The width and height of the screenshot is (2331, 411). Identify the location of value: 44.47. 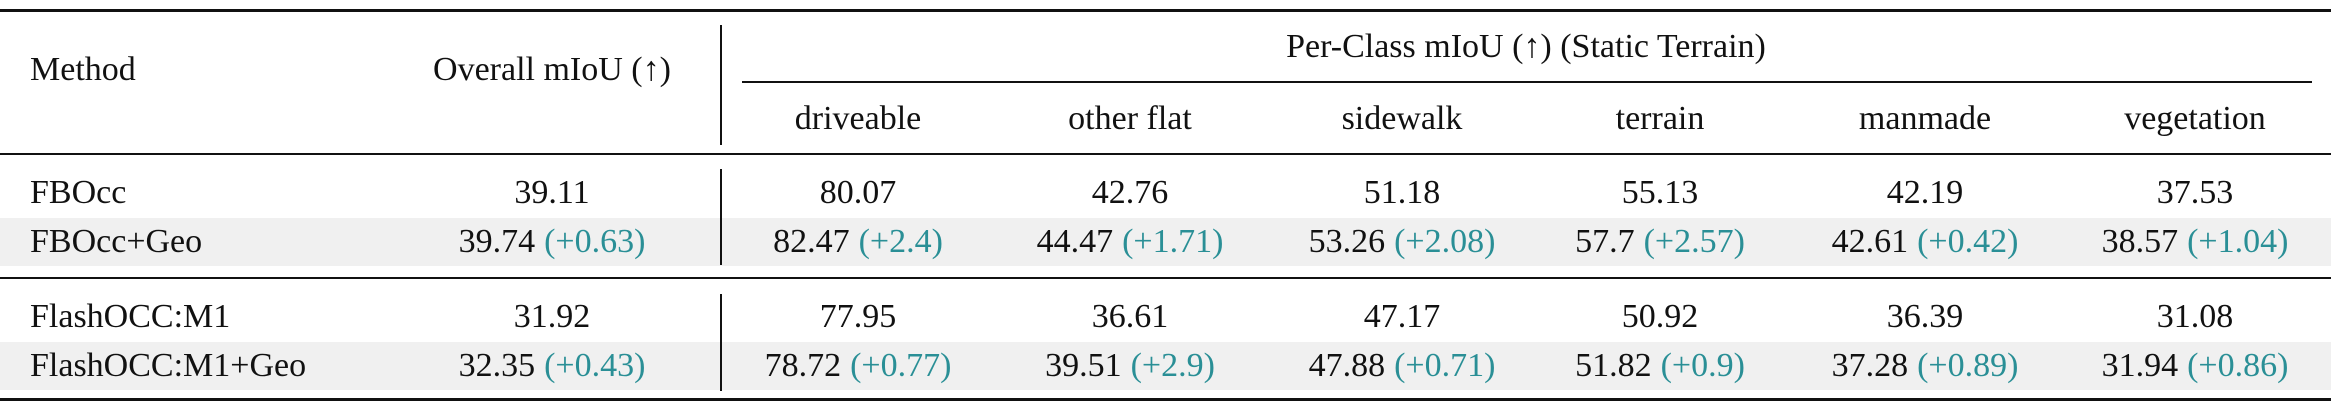
(1075, 241).